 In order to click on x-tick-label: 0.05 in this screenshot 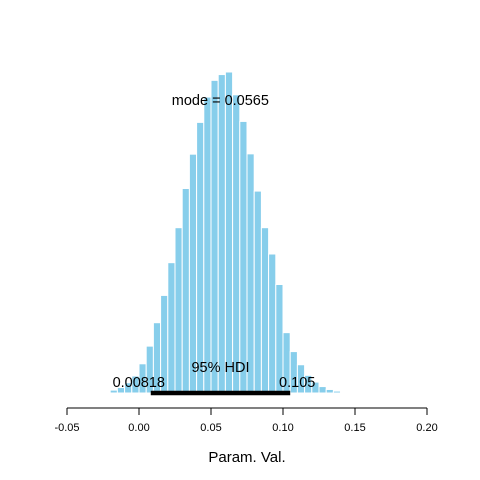, I will do `click(210, 428)`.